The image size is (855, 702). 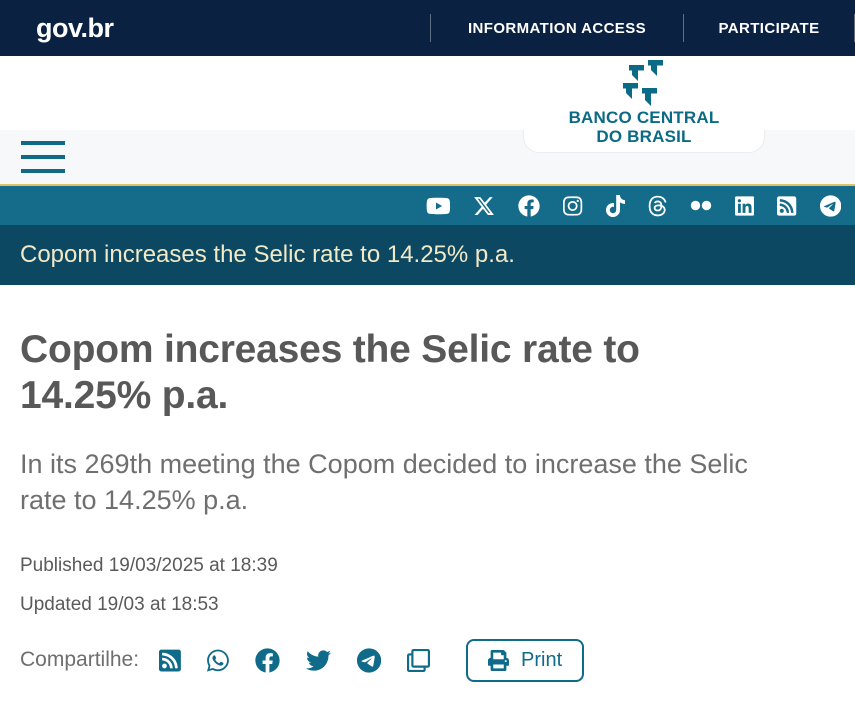 I want to click on youtube-icon, so click(x=438, y=206).